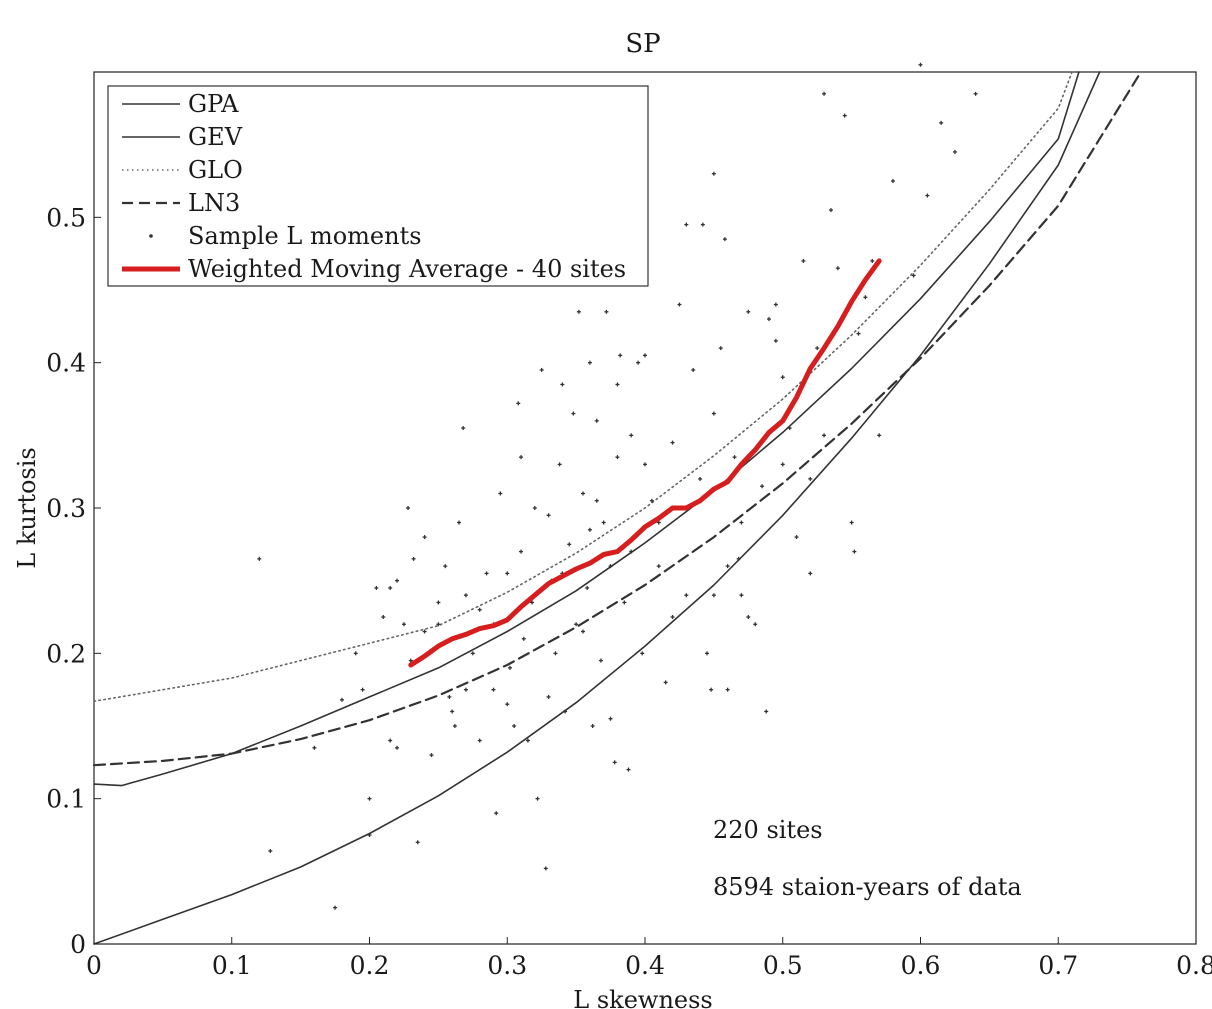  What do you see at coordinates (182, 137) in the screenshot?
I see `legend-item-gev: GEV` at bounding box center [182, 137].